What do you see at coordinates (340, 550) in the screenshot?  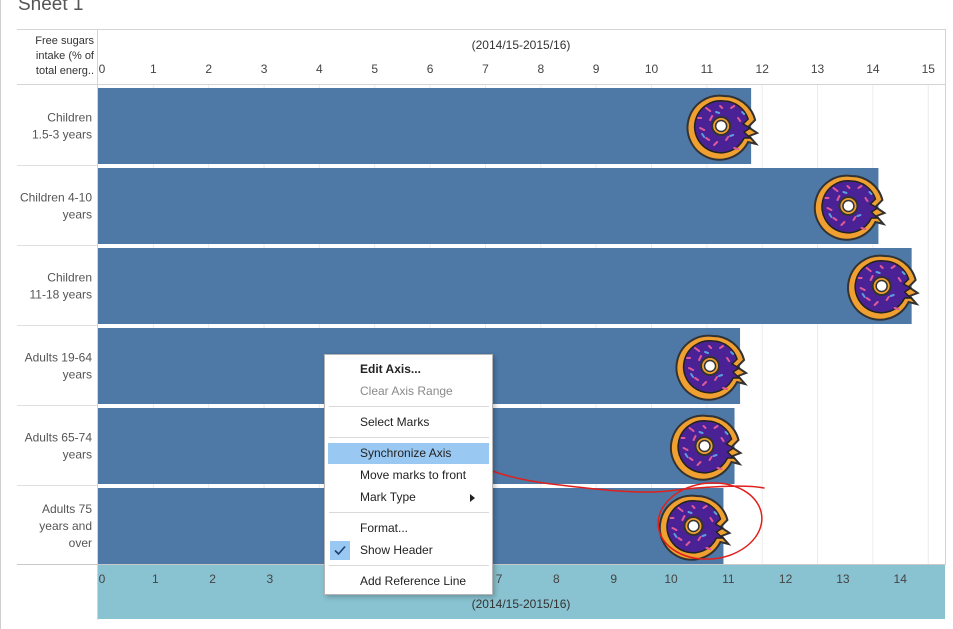 I see `checkmark-icon` at bounding box center [340, 550].